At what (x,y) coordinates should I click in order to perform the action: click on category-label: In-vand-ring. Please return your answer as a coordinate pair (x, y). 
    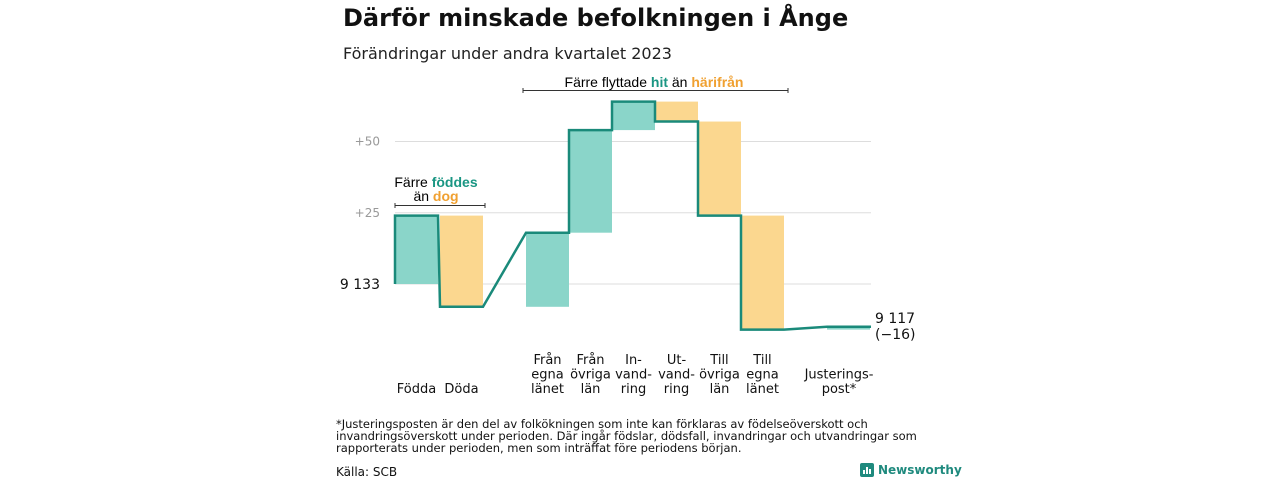
    Looking at the image, I should click on (633, 375).